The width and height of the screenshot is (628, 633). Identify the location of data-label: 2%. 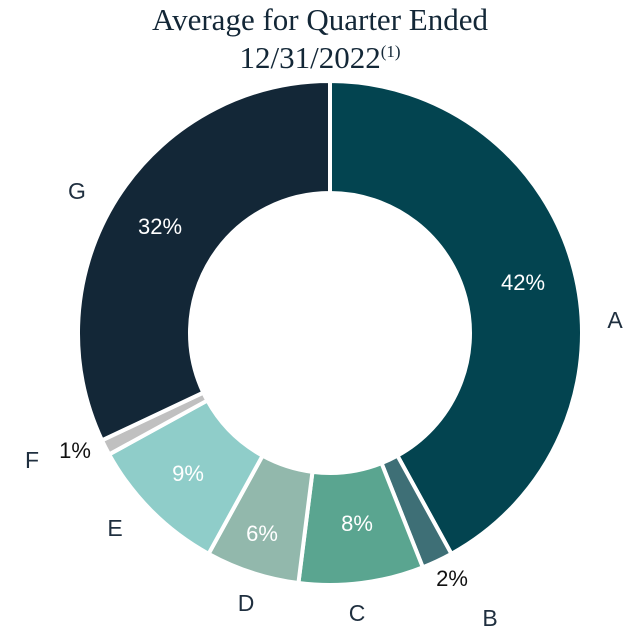
(452, 578).